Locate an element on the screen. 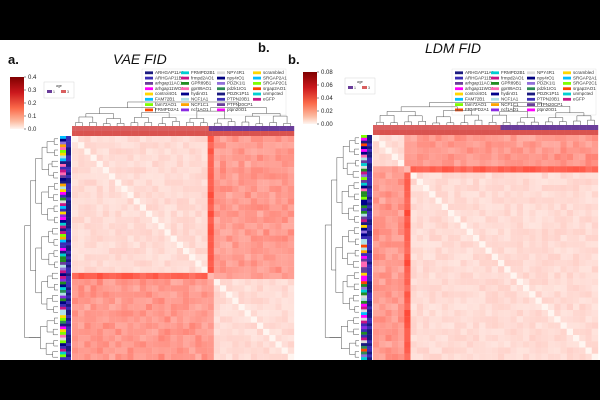  gene-legend-label: npy4rO1 is located at coordinates (546, 77).